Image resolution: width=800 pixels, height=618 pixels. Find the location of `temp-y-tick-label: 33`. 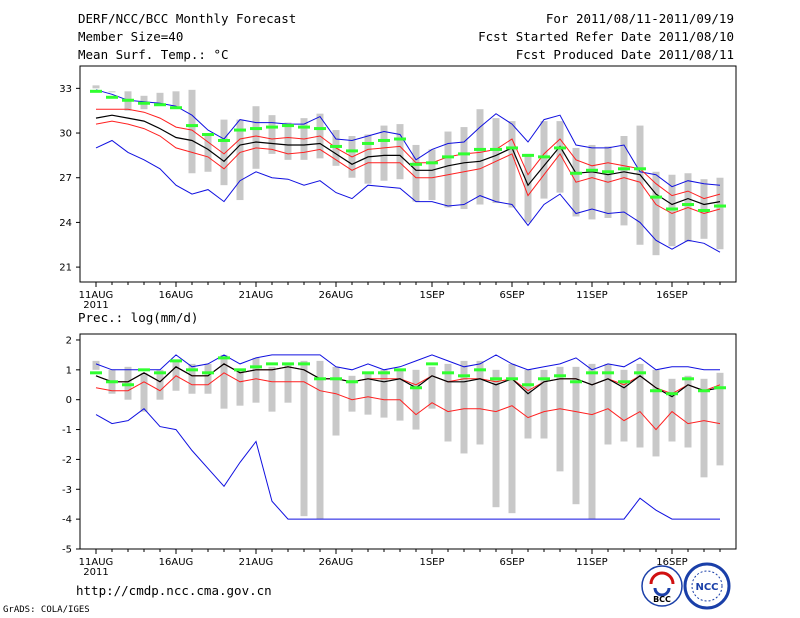

temp-y-tick-label: 33 is located at coordinates (65, 89).